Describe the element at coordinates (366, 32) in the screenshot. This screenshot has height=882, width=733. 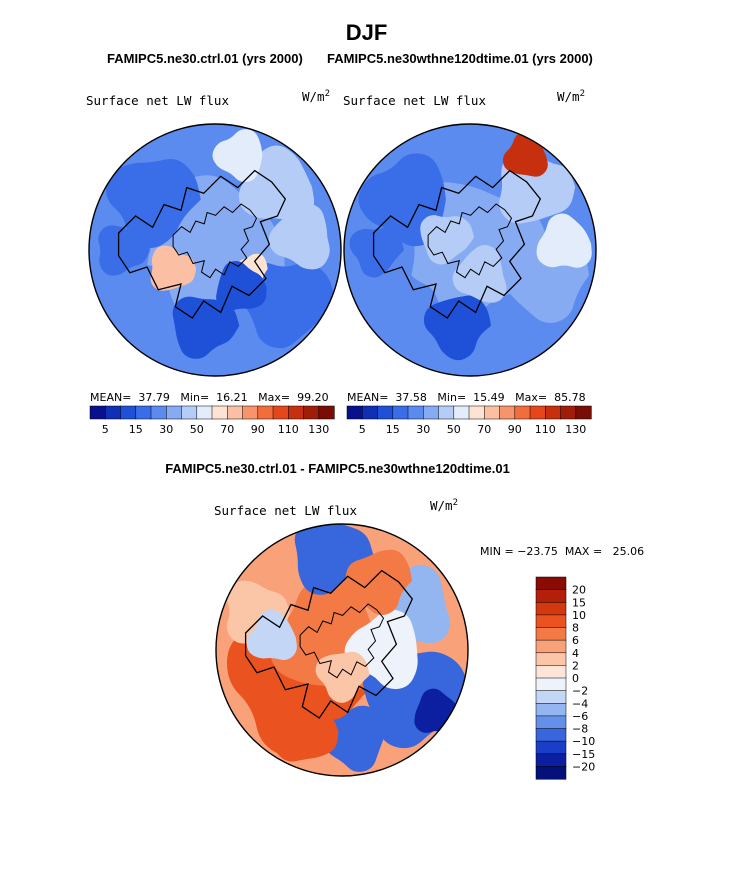
I see `figure-title: DJF` at that location.